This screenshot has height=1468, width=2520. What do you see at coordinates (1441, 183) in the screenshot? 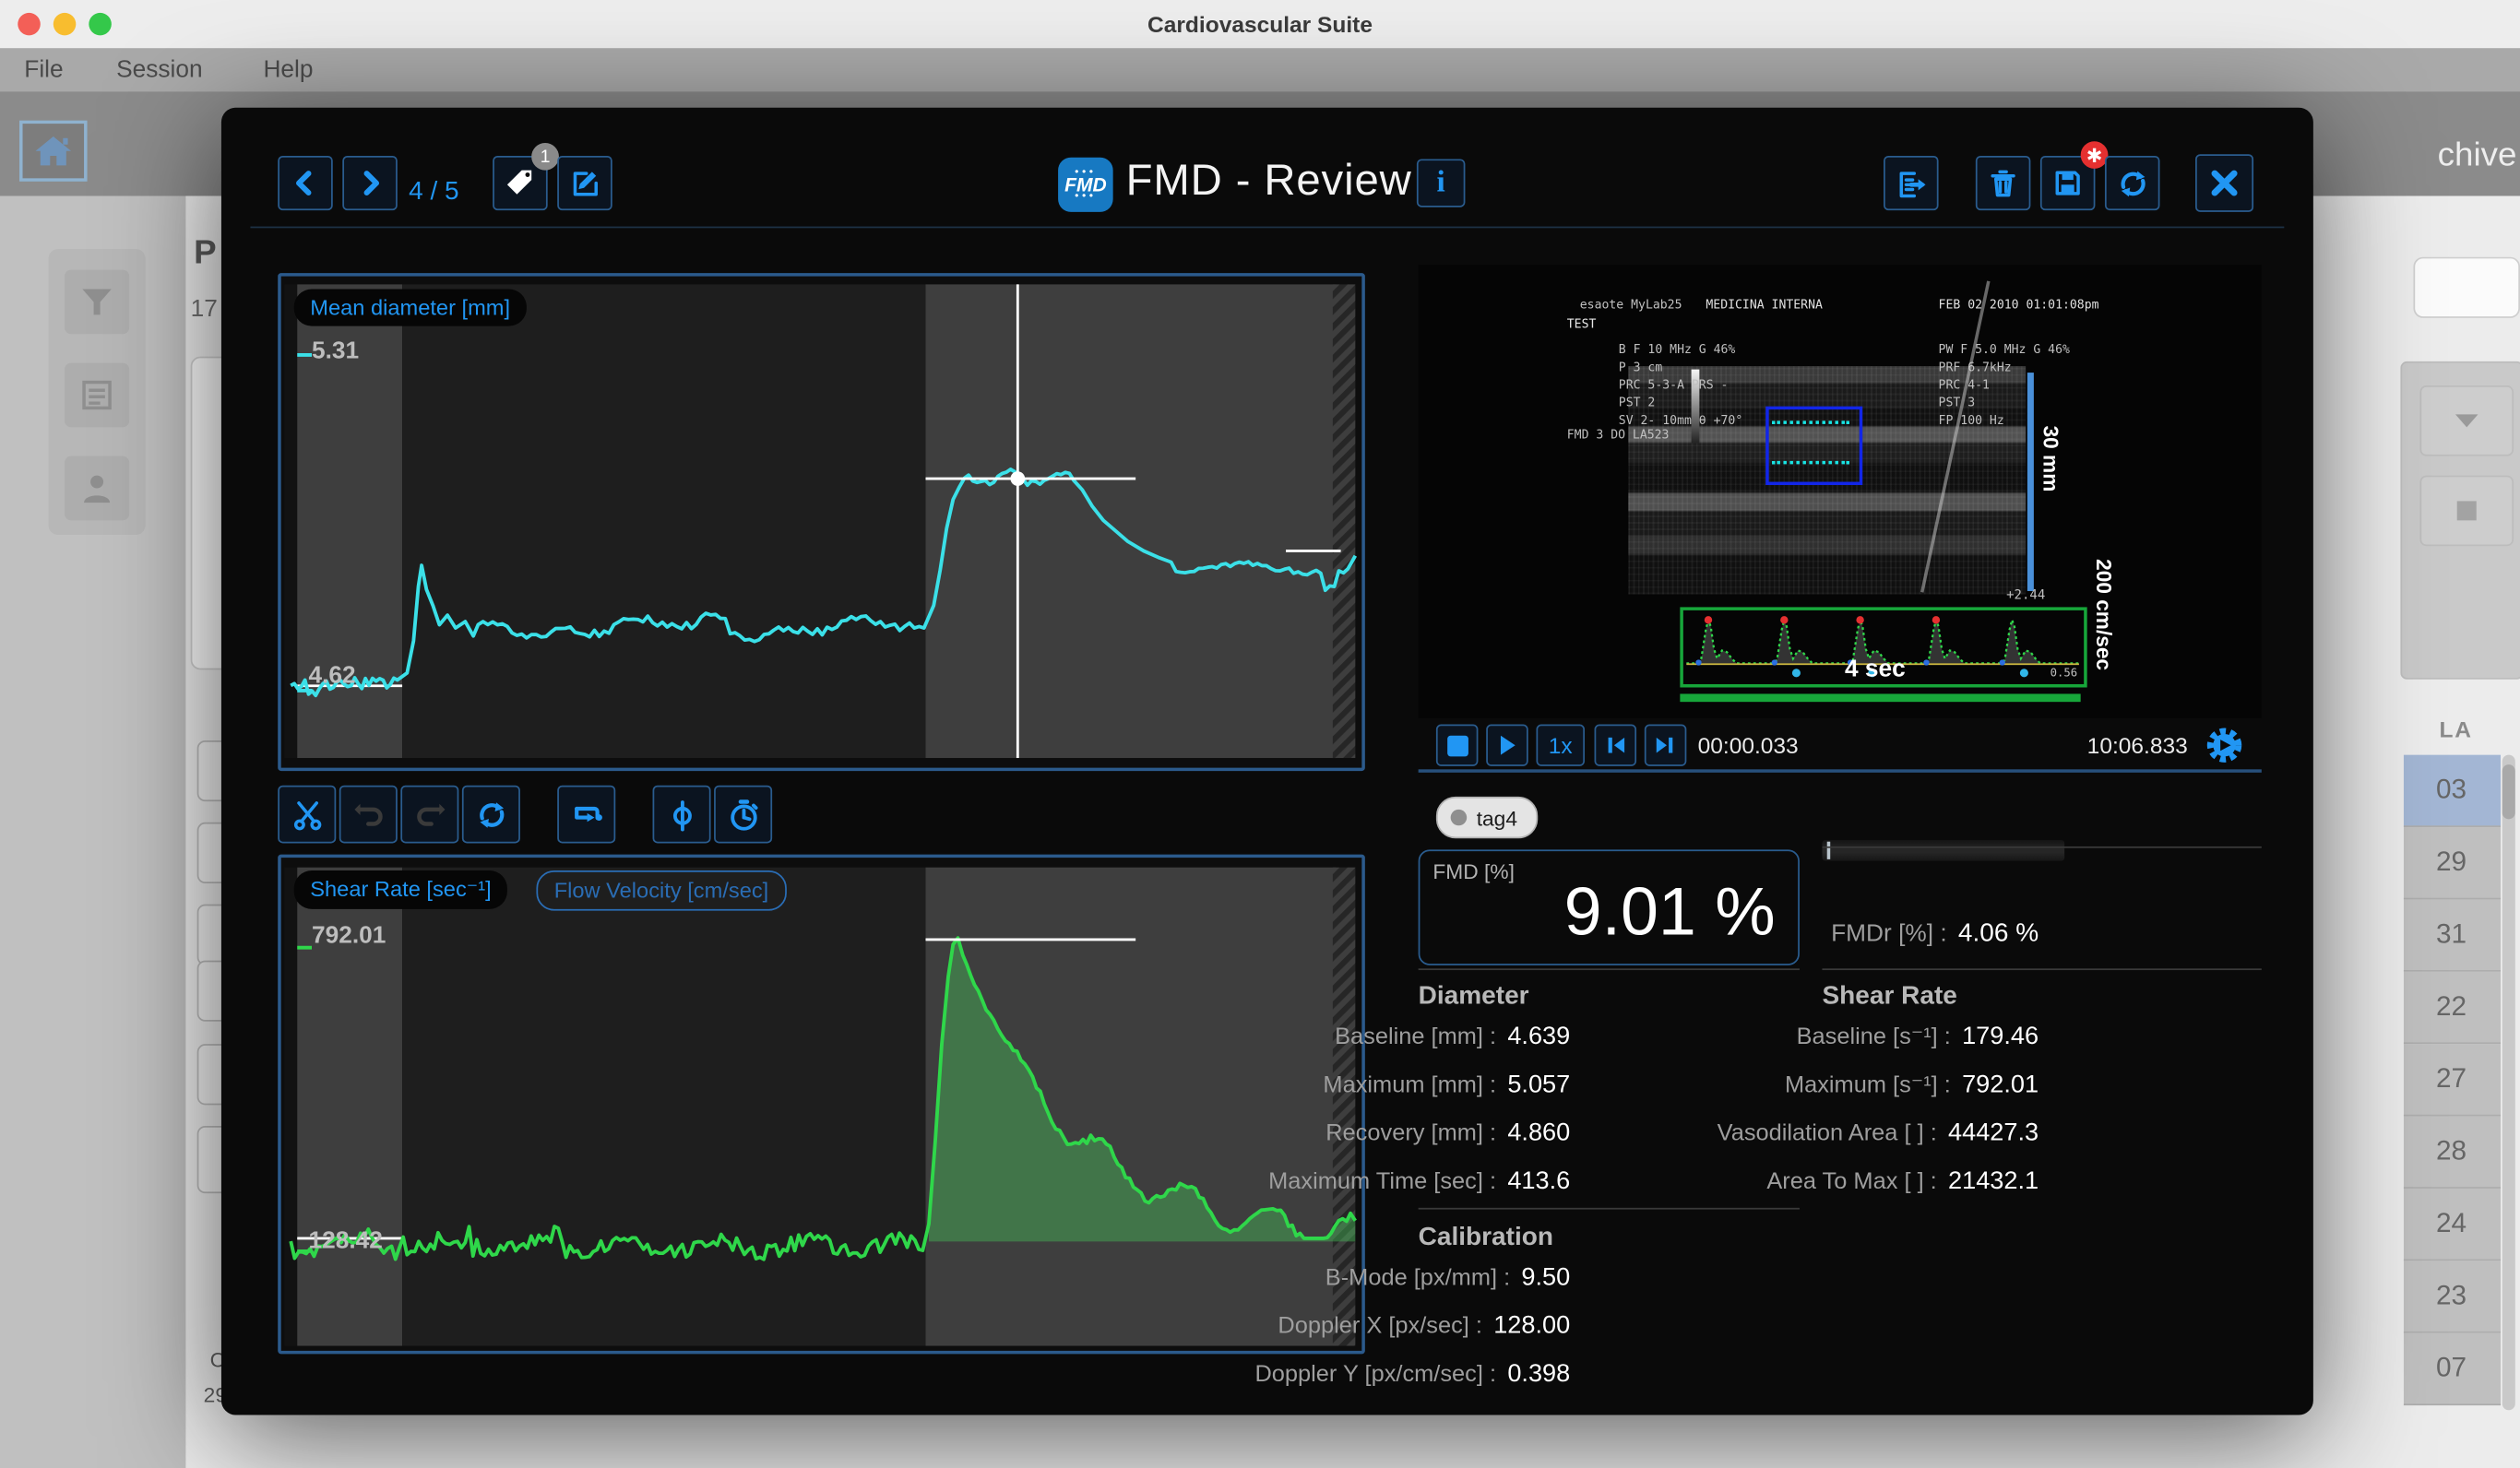
I see `info-button: i` at bounding box center [1441, 183].